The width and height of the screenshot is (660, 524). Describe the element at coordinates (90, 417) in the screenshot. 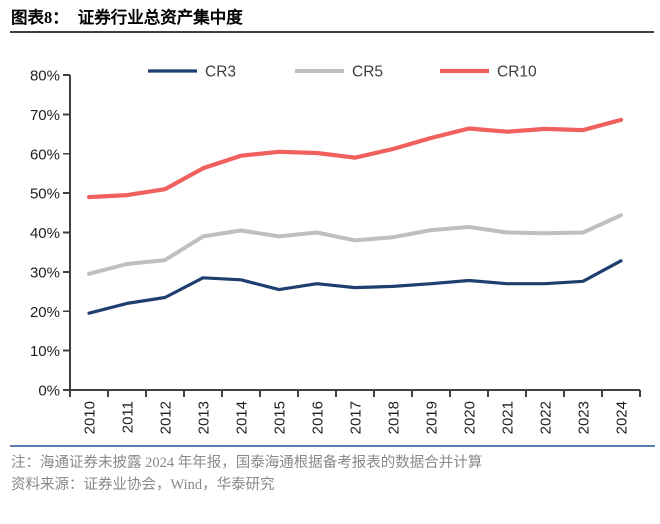

I see `x-axis-label: 2010` at that location.